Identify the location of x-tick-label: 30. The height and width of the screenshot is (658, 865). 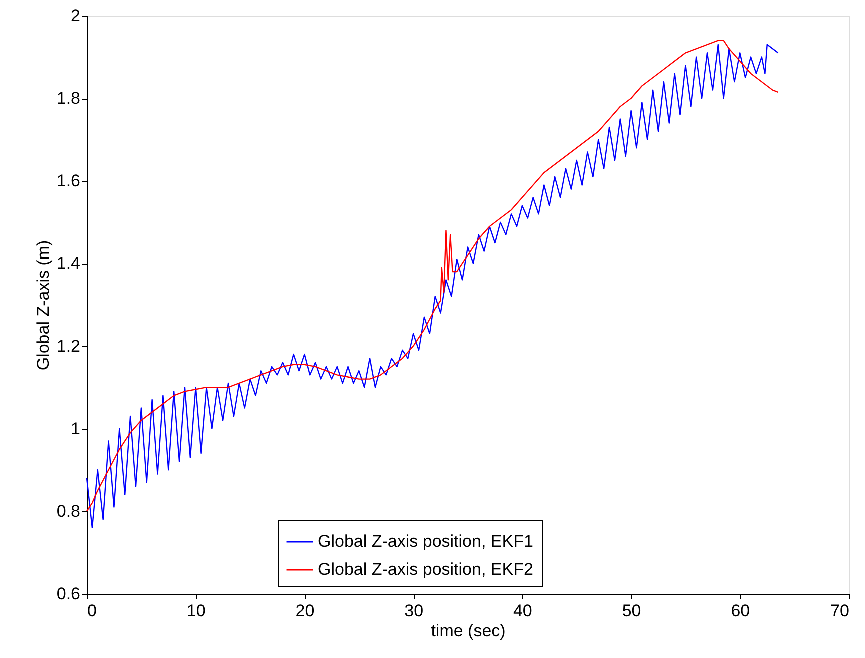
(414, 611).